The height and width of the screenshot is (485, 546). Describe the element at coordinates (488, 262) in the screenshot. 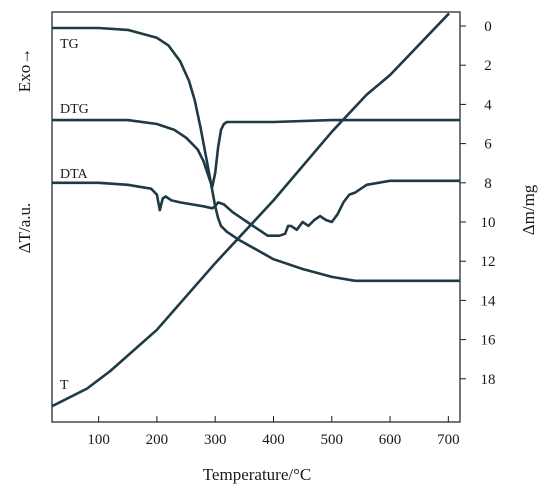

I see `right-y-tick-label: 12` at that location.